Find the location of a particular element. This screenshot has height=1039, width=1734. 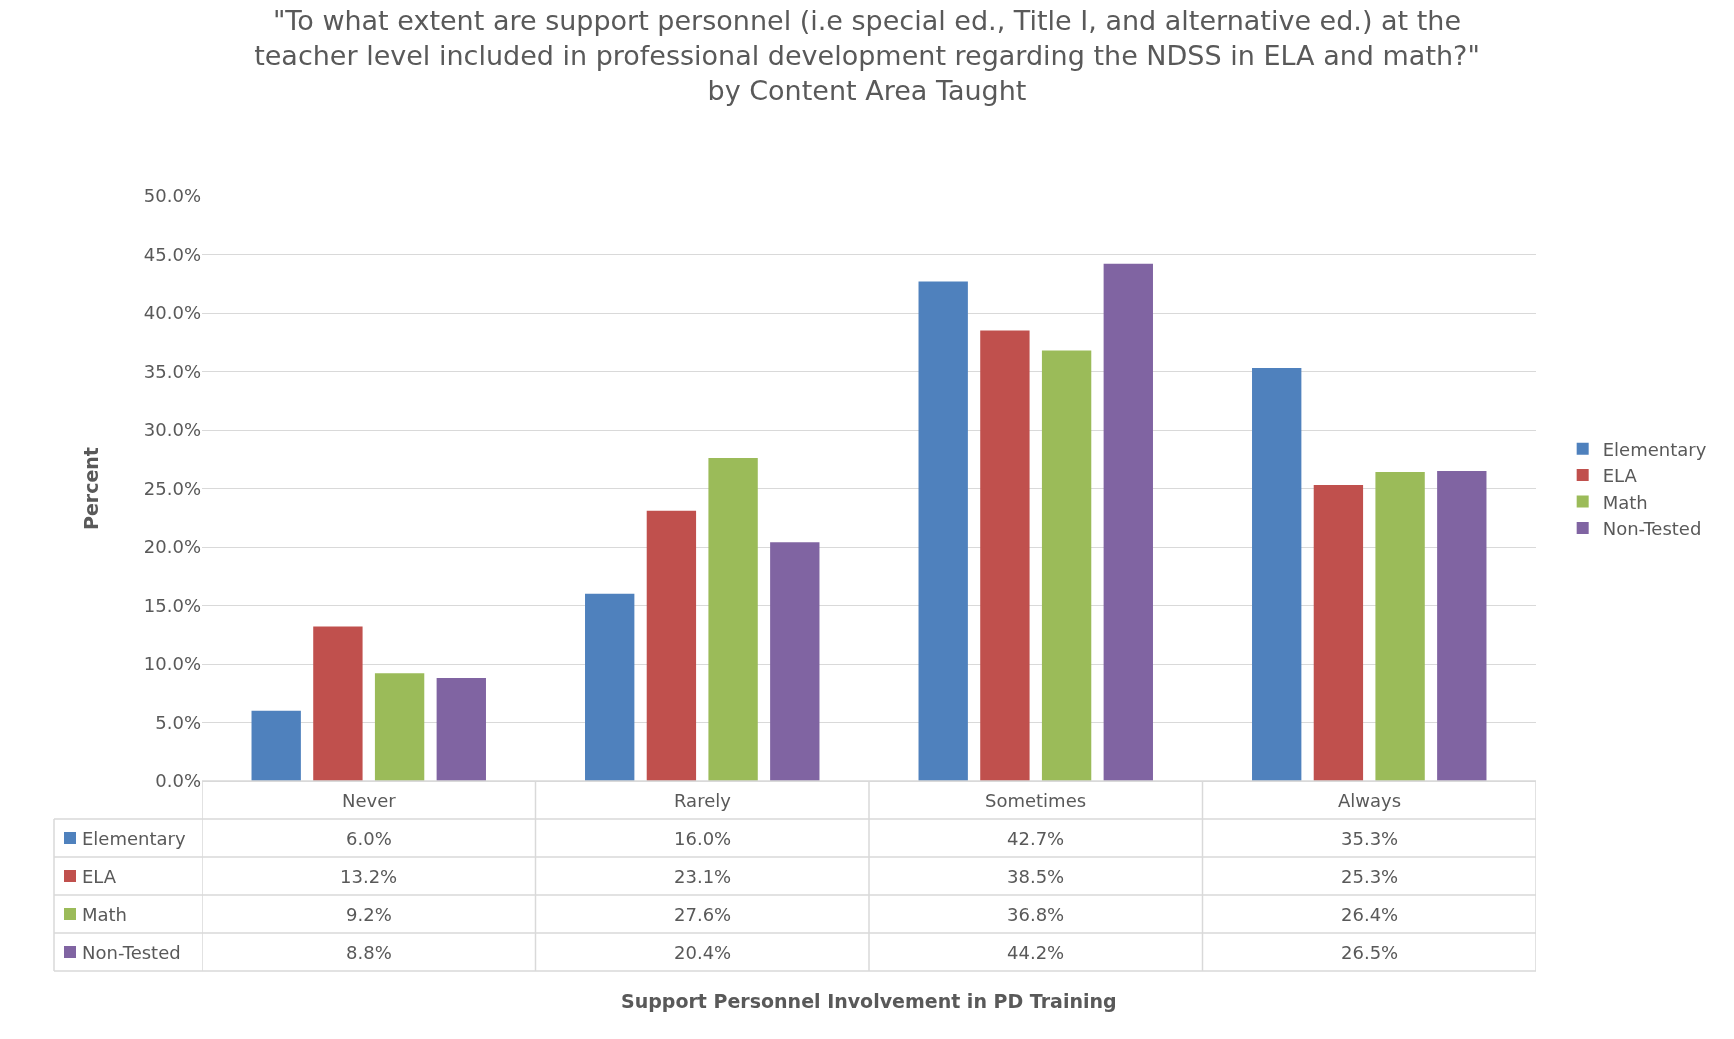

data-label: 38.5% is located at coordinates (1036, 876).